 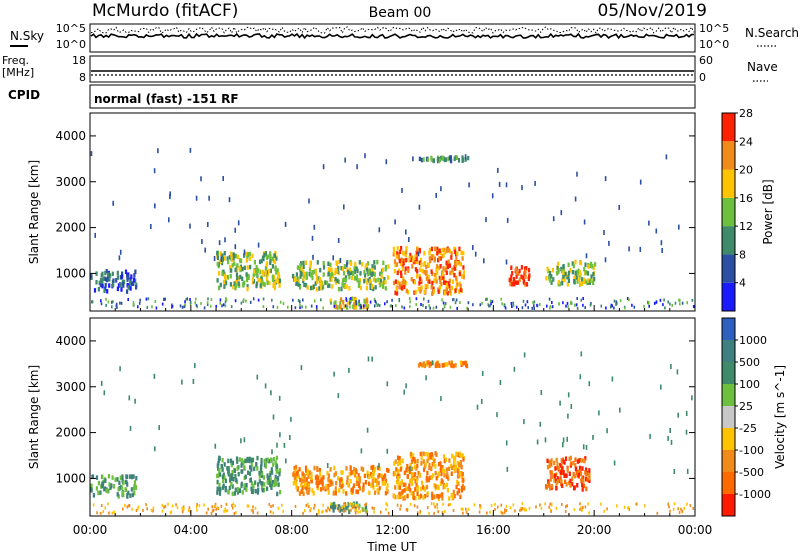 I want to click on freq-unit-label: [MHz], so click(x=18, y=72).